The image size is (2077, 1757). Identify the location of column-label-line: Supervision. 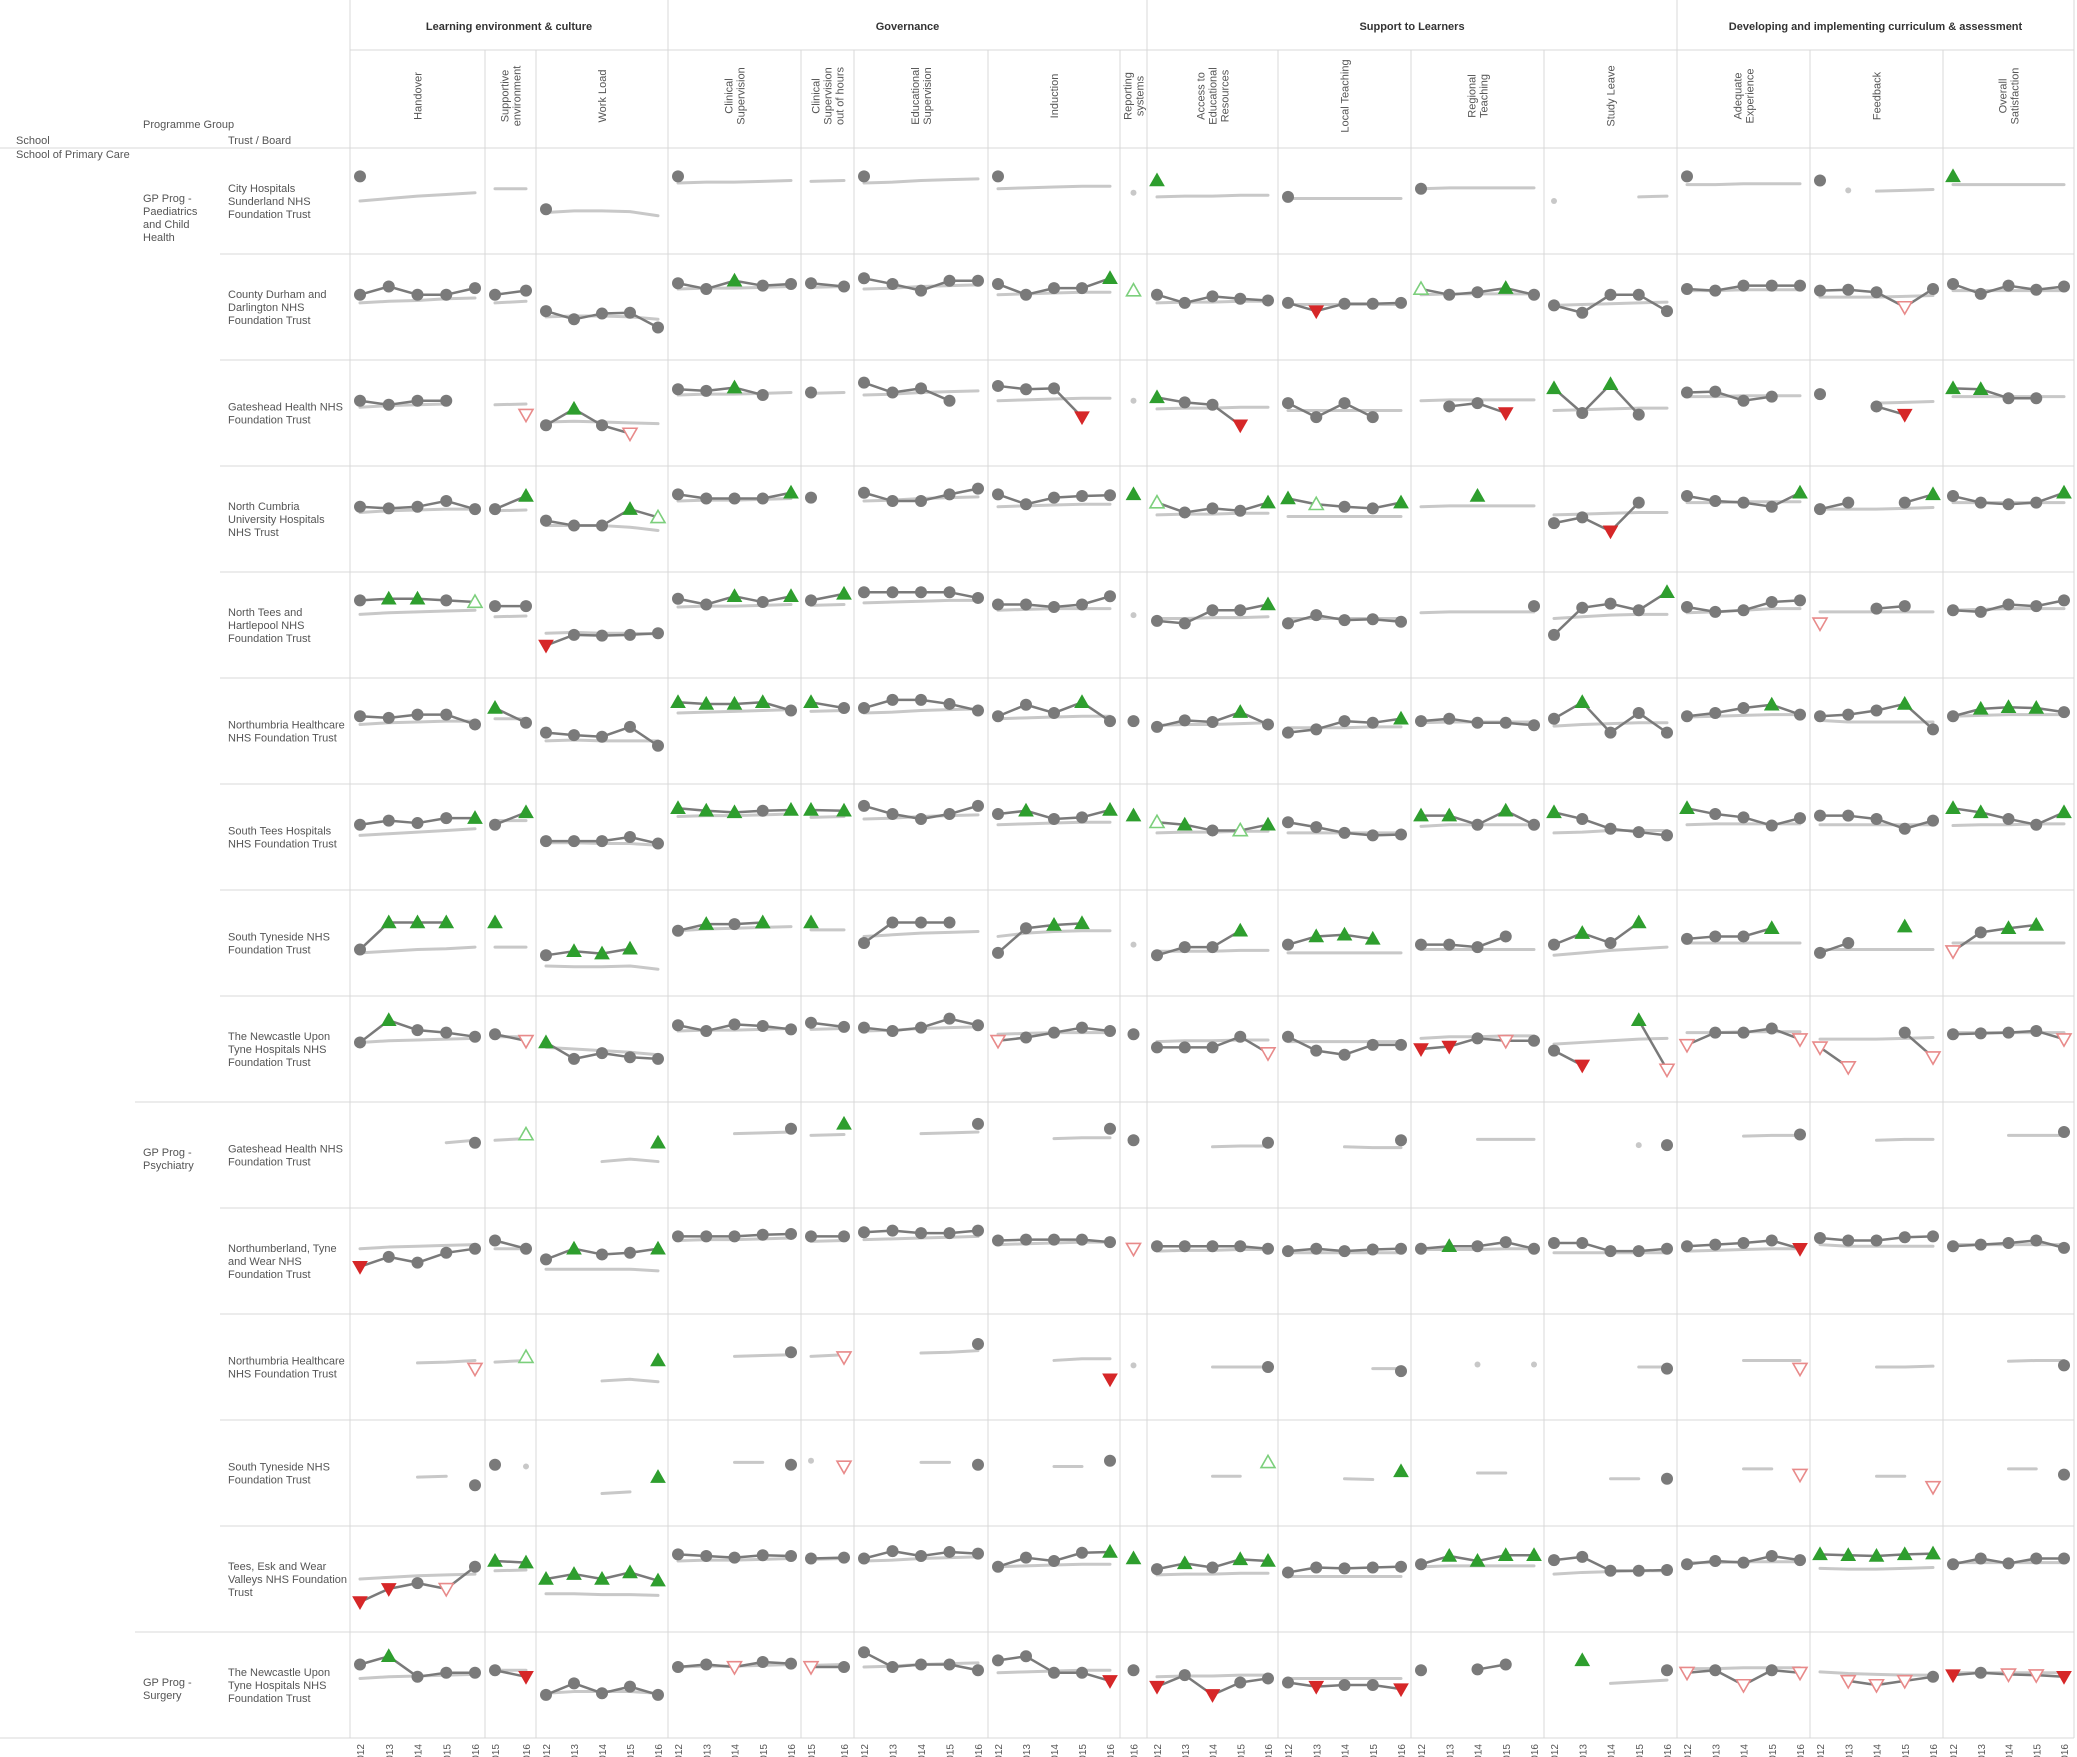
(829, 95).